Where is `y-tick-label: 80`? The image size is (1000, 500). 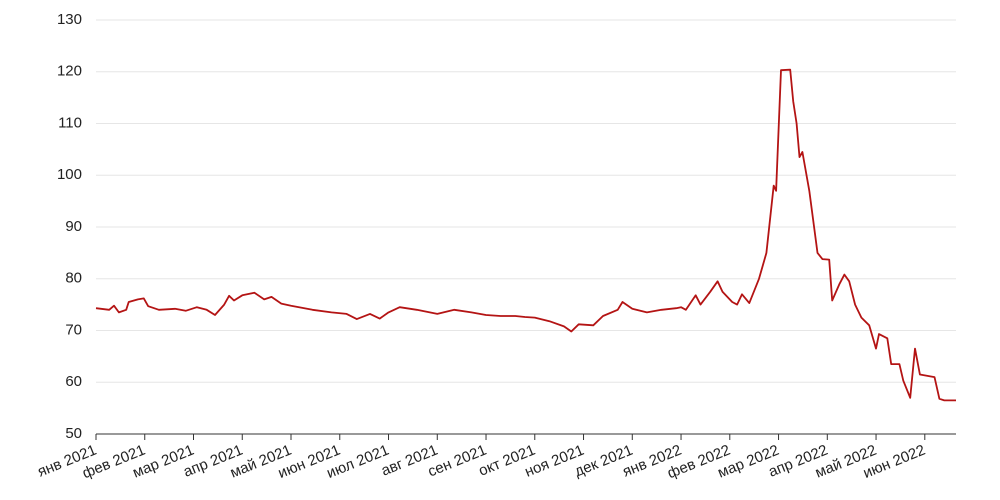 y-tick-label: 80 is located at coordinates (73, 278).